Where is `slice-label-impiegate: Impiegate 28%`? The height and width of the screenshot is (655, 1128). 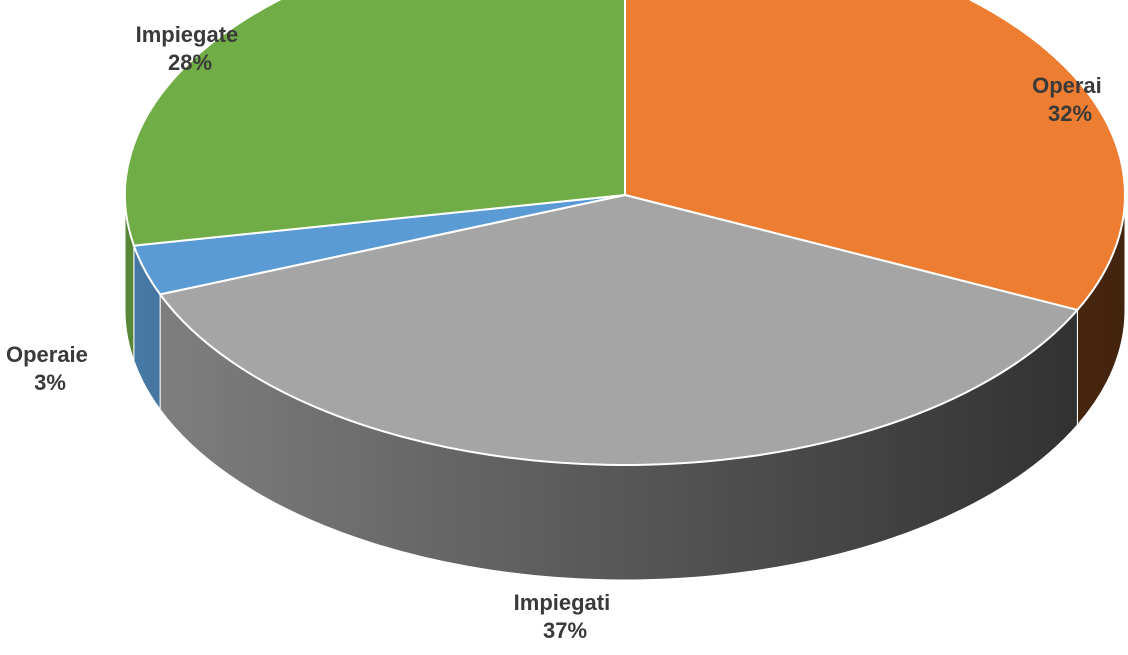
slice-label-impiegate: Impiegate 28% is located at coordinates (190, 48).